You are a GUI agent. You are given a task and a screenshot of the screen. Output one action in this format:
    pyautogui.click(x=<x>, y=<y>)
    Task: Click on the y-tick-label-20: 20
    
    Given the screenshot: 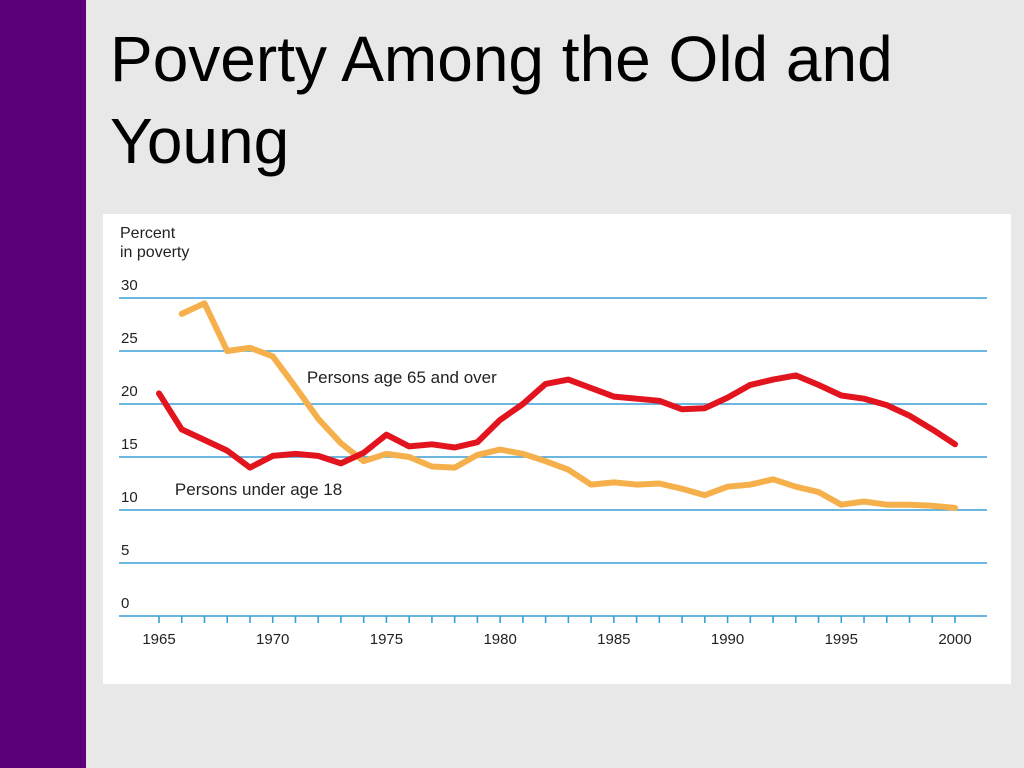 What is the action you would take?
    pyautogui.click(x=129, y=391)
    